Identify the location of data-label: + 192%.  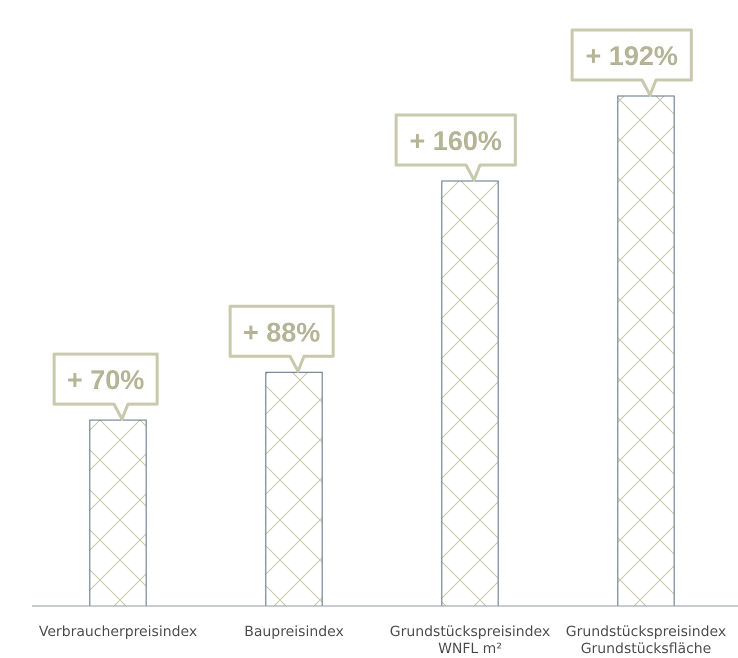
(632, 56).